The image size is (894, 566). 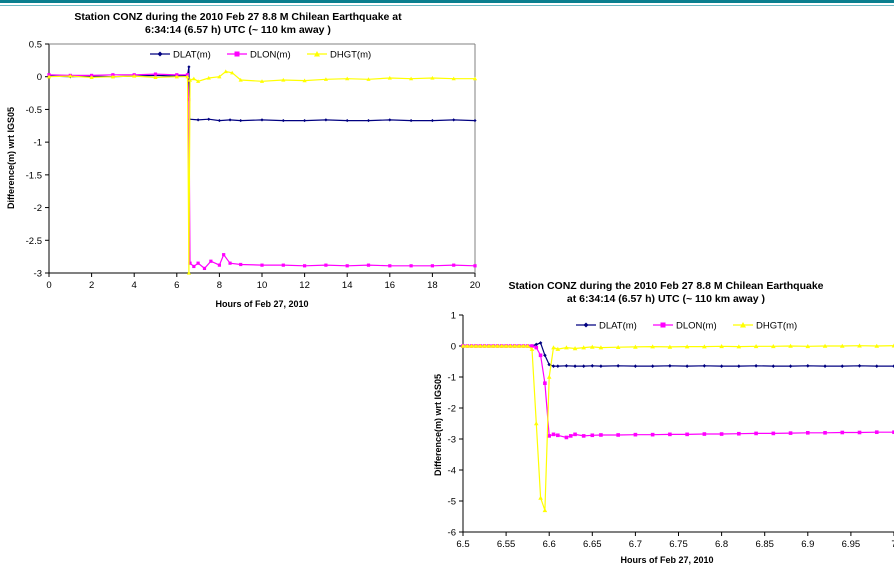 What do you see at coordinates (807, 544) in the screenshot?
I see `chart2-xtick-label: 6.9` at bounding box center [807, 544].